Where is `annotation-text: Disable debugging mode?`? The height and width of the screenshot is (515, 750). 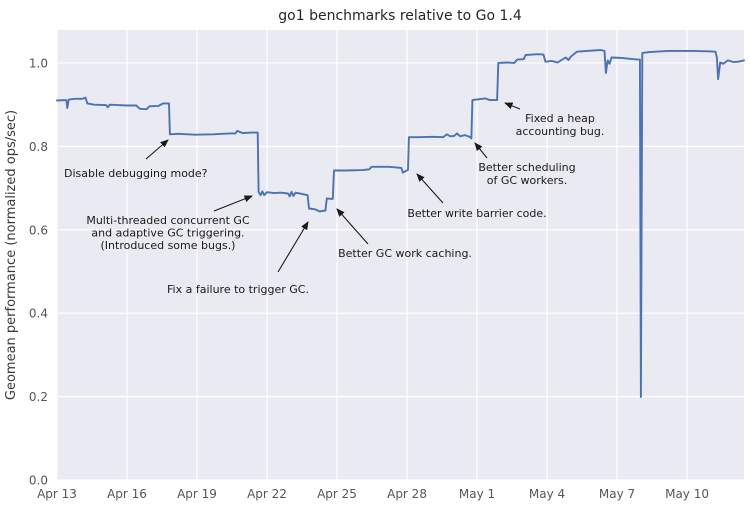 annotation-text: Disable debugging mode? is located at coordinates (136, 173).